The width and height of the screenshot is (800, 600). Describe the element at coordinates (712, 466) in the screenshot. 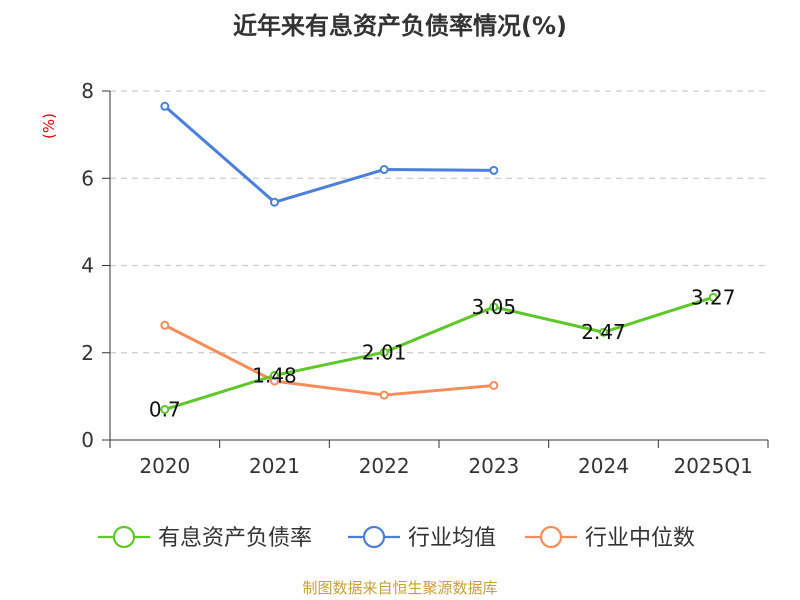

I see `x-tick-label: 2025Q1` at that location.